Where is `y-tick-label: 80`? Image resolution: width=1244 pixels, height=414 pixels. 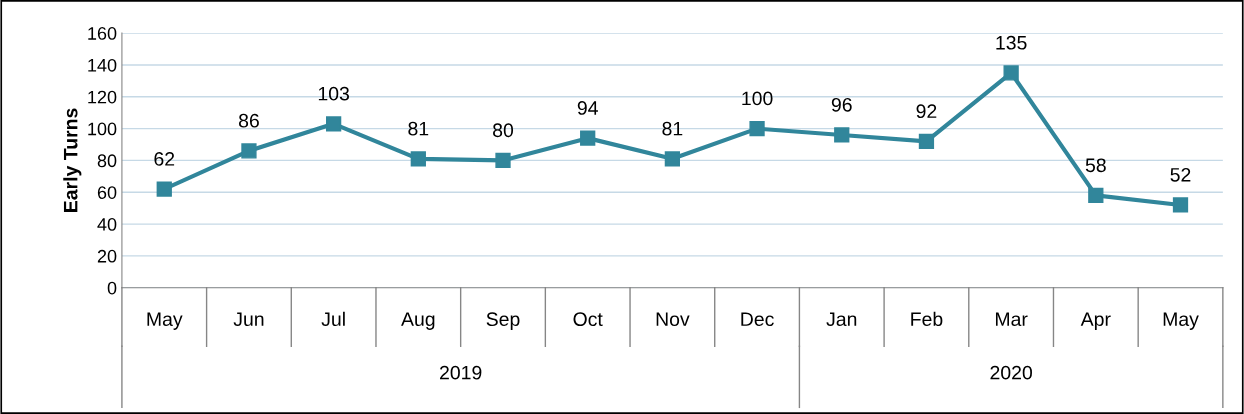 y-tick-label: 80 is located at coordinates (107, 161).